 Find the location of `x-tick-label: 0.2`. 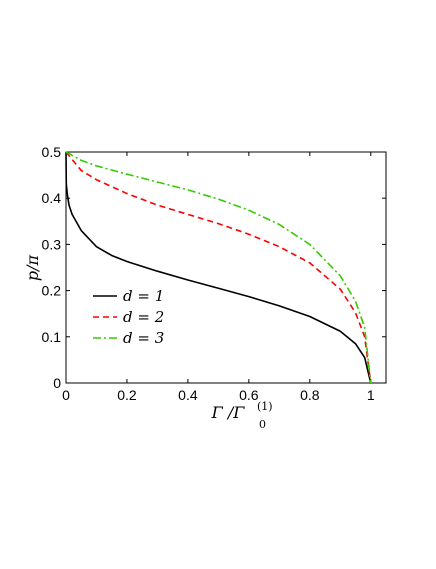

x-tick-label: 0.2 is located at coordinates (127, 395).